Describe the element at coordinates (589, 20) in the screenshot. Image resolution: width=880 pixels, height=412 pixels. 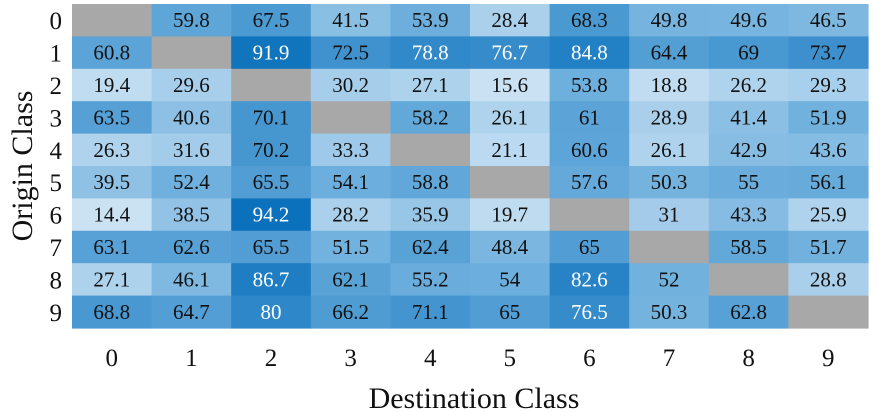
I see `cell-value-label: 68.3` at that location.